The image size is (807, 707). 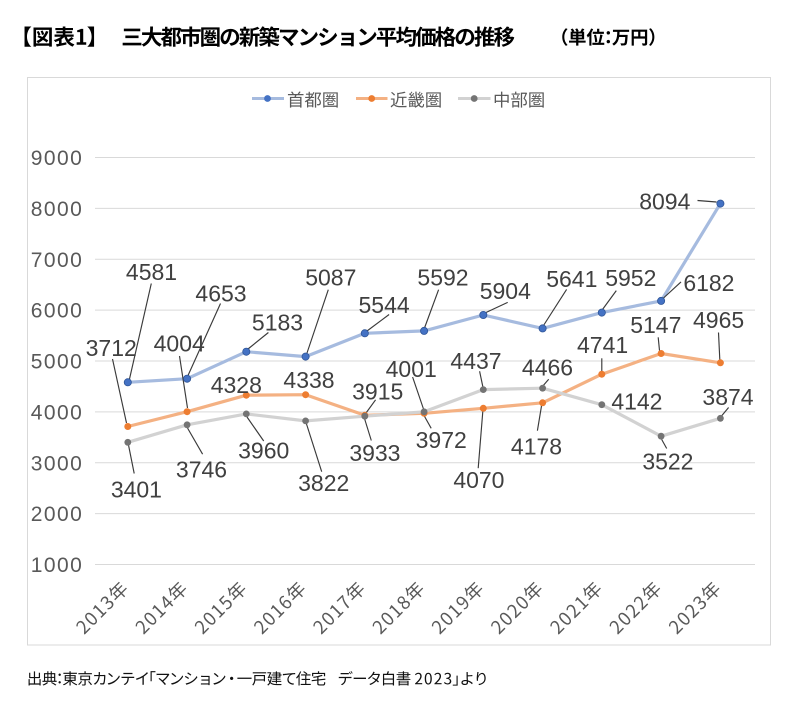 I want to click on svg-text: 8094, so click(x=664, y=202).